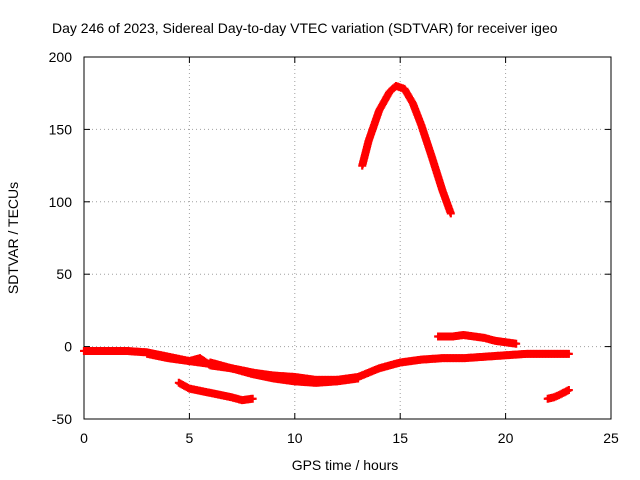 This screenshot has height=480, width=640. I want to click on y-tick-label: 0, so click(68, 347).